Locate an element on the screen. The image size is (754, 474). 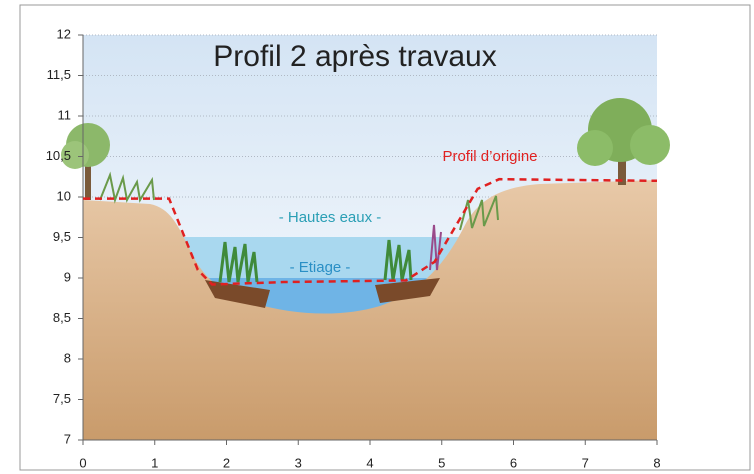
x-tick-label: 2 is located at coordinates (226, 462).